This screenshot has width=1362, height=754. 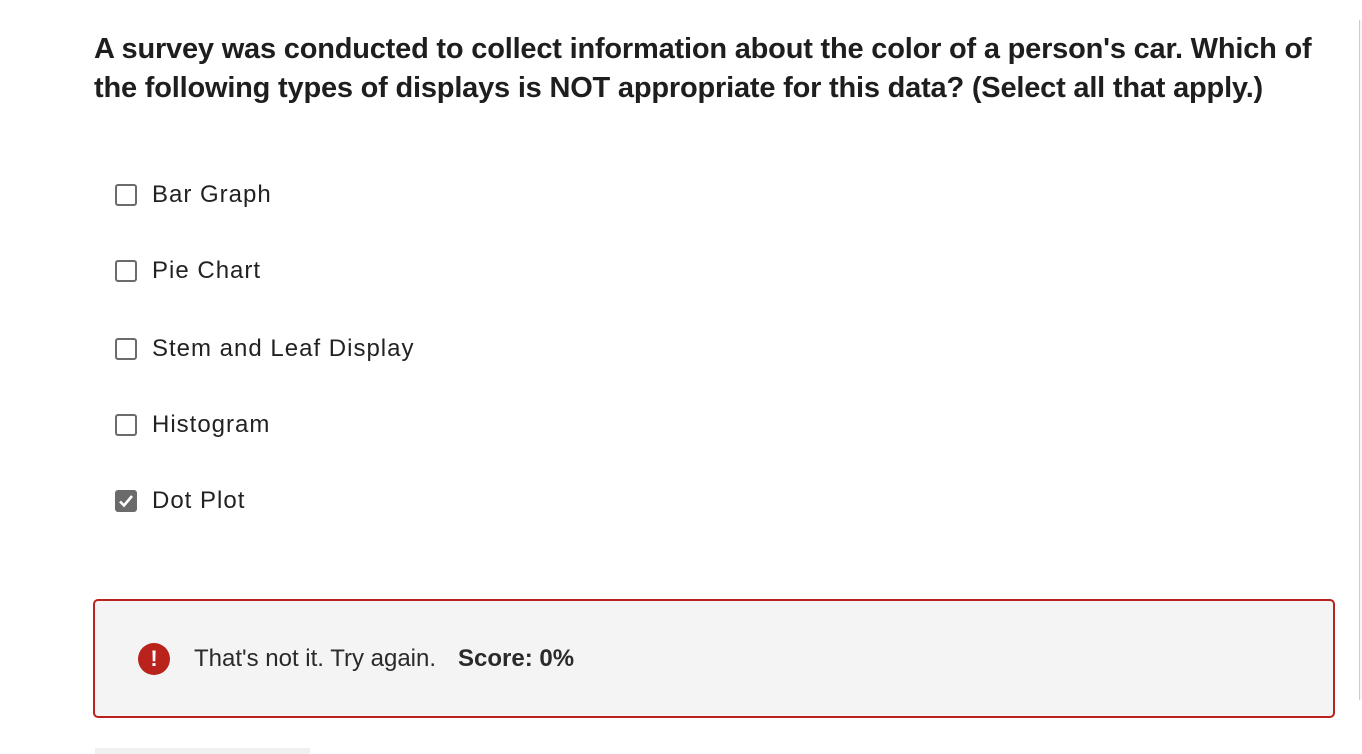 I want to click on feedback-message: That's not it. Try again., so click(x=315, y=658).